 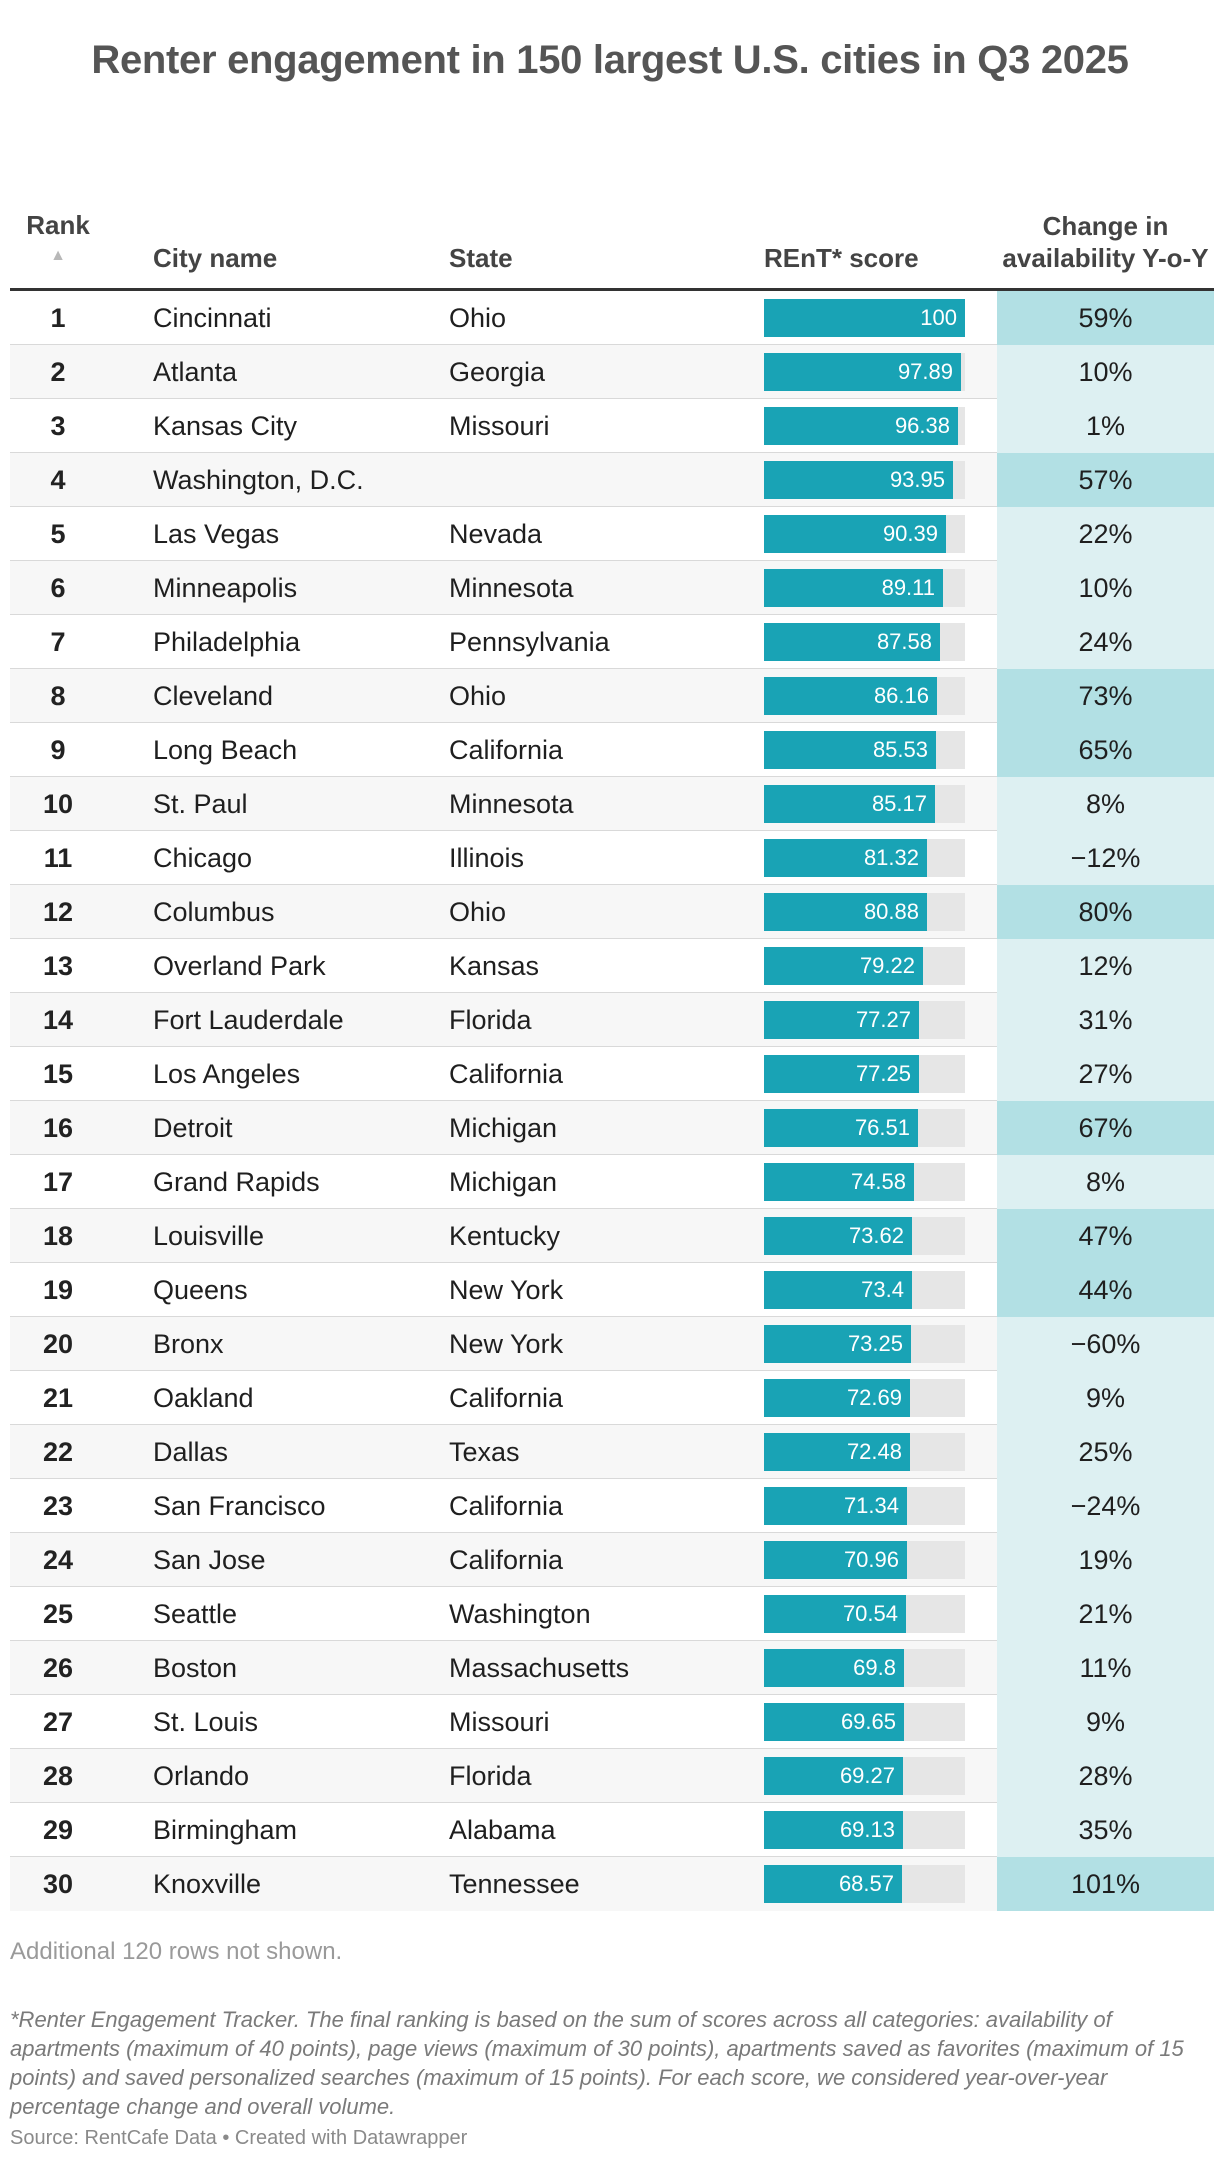 What do you see at coordinates (195, 1668) in the screenshot?
I see `city-cell: Boston` at bounding box center [195, 1668].